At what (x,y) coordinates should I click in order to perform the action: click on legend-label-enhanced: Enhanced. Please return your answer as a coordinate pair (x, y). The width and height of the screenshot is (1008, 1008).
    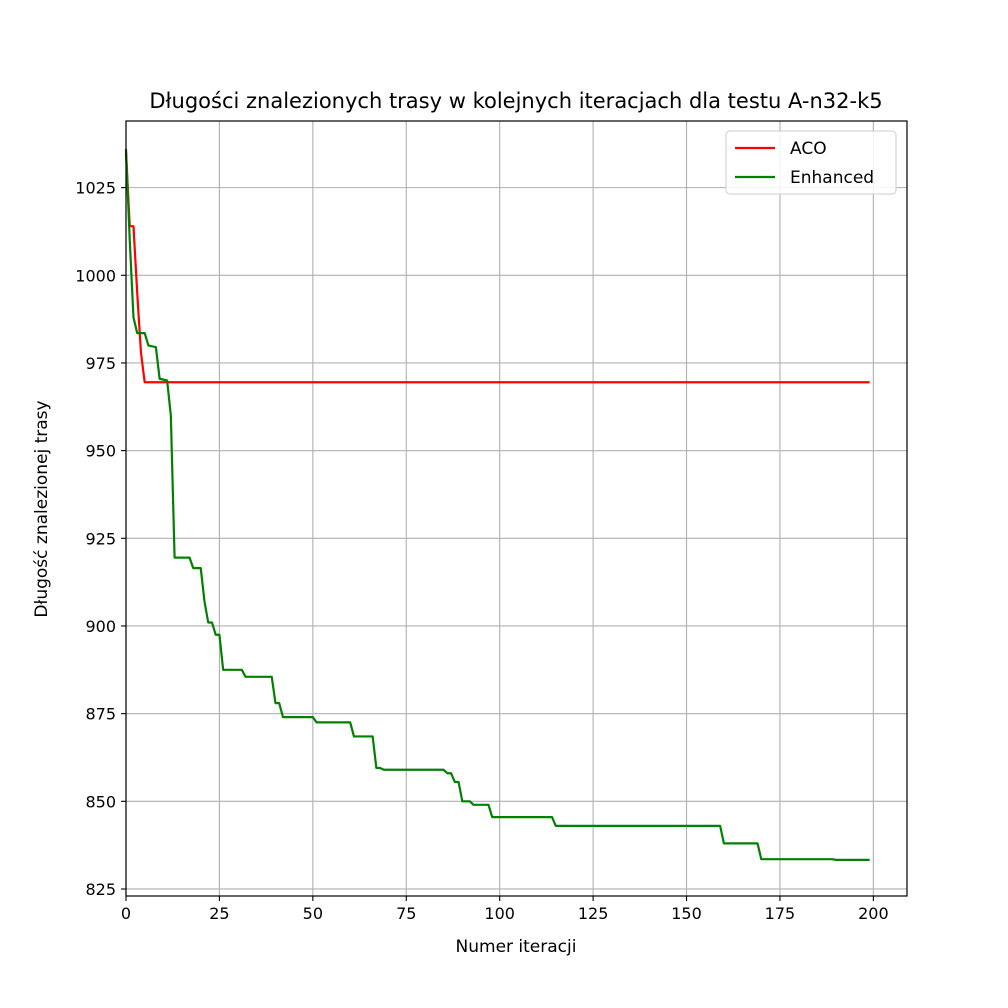
    Looking at the image, I should click on (832, 178).